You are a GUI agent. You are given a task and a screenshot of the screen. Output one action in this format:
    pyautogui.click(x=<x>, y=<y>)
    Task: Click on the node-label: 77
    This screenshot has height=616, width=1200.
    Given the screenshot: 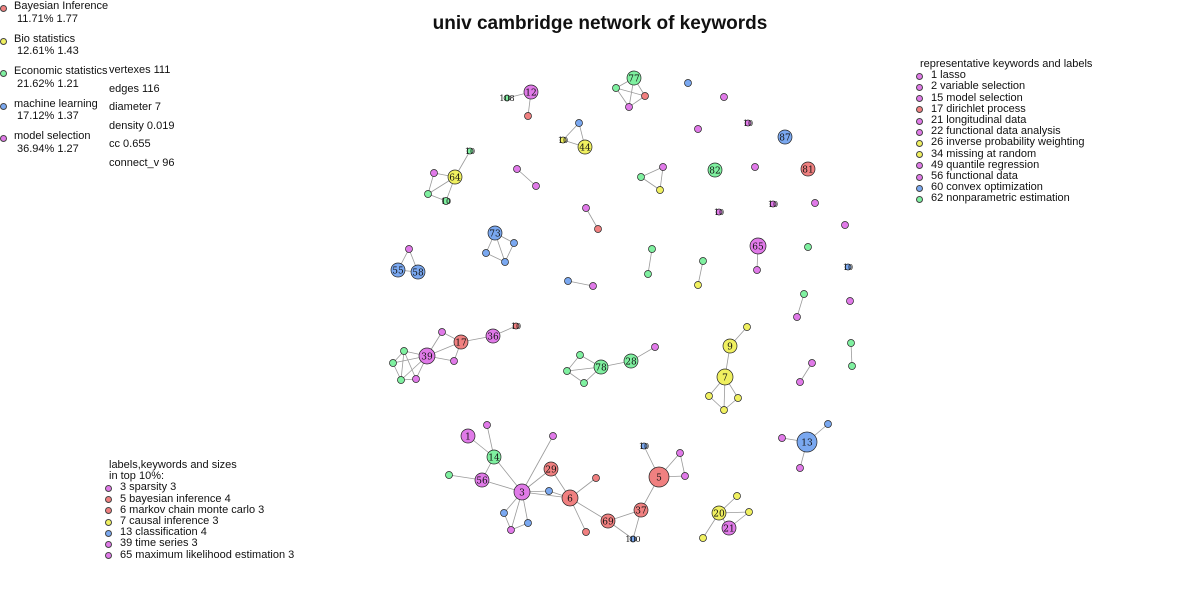 What is the action you would take?
    pyautogui.click(x=634, y=80)
    